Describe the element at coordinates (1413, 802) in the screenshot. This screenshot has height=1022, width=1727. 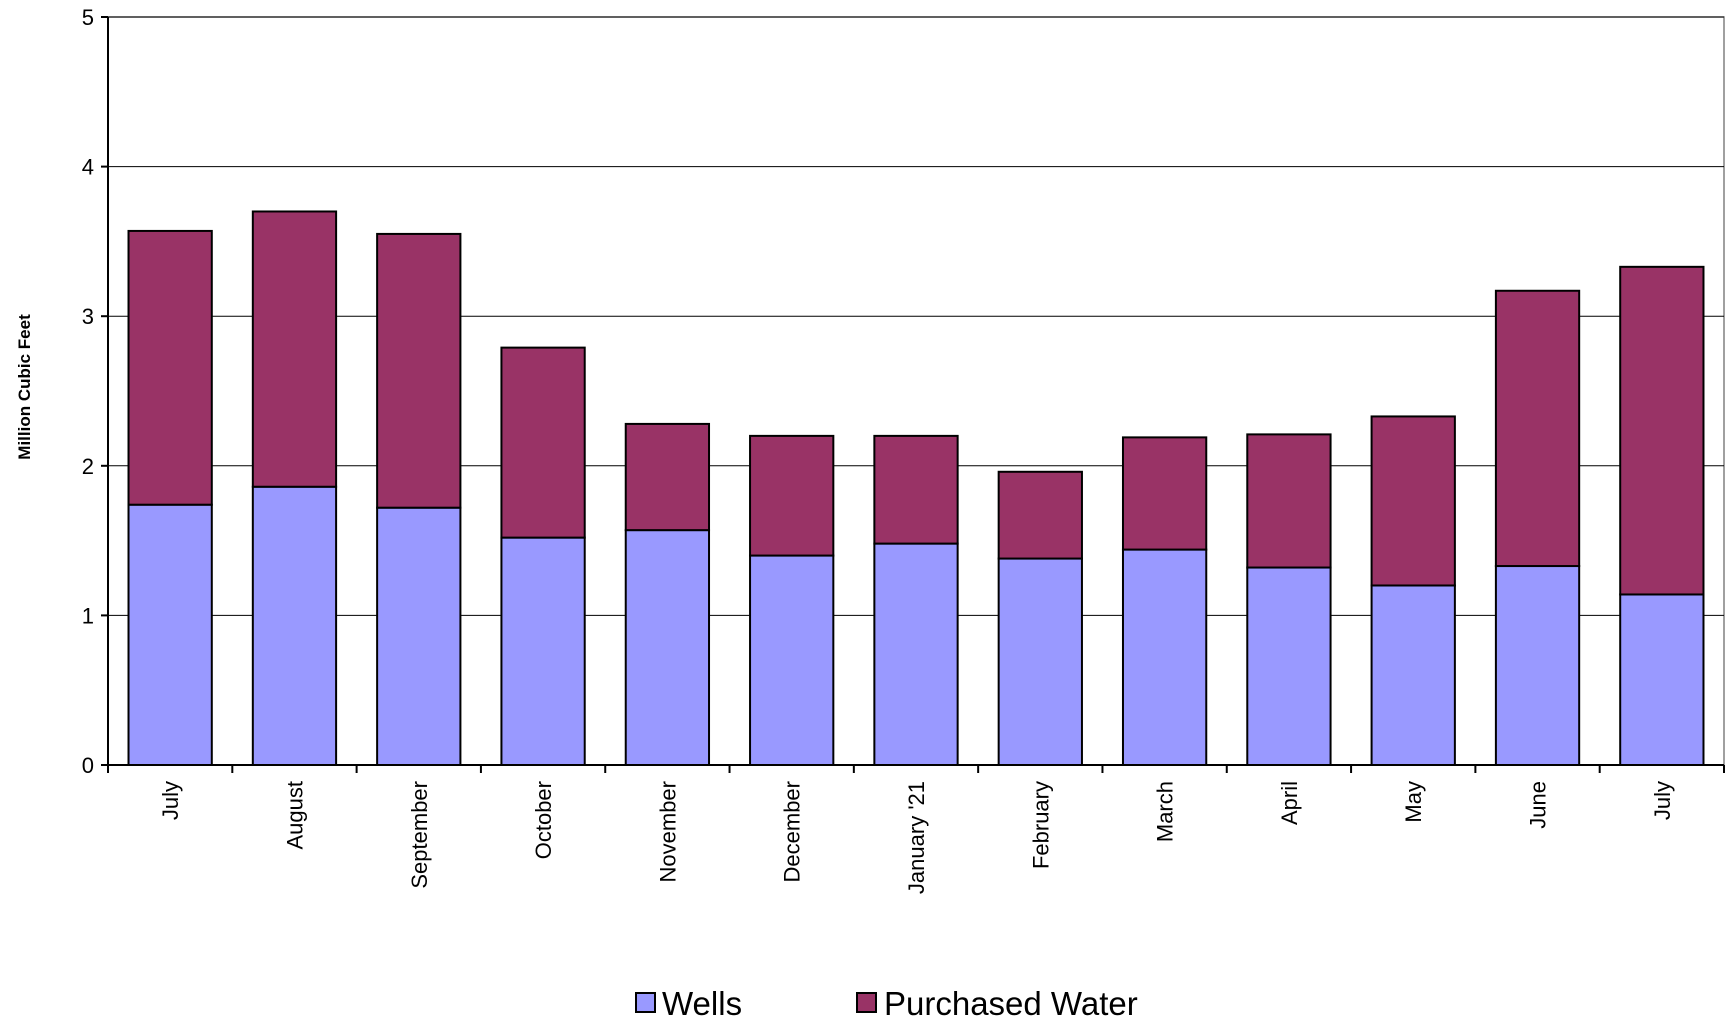
I see `x-tick-label: May` at that location.